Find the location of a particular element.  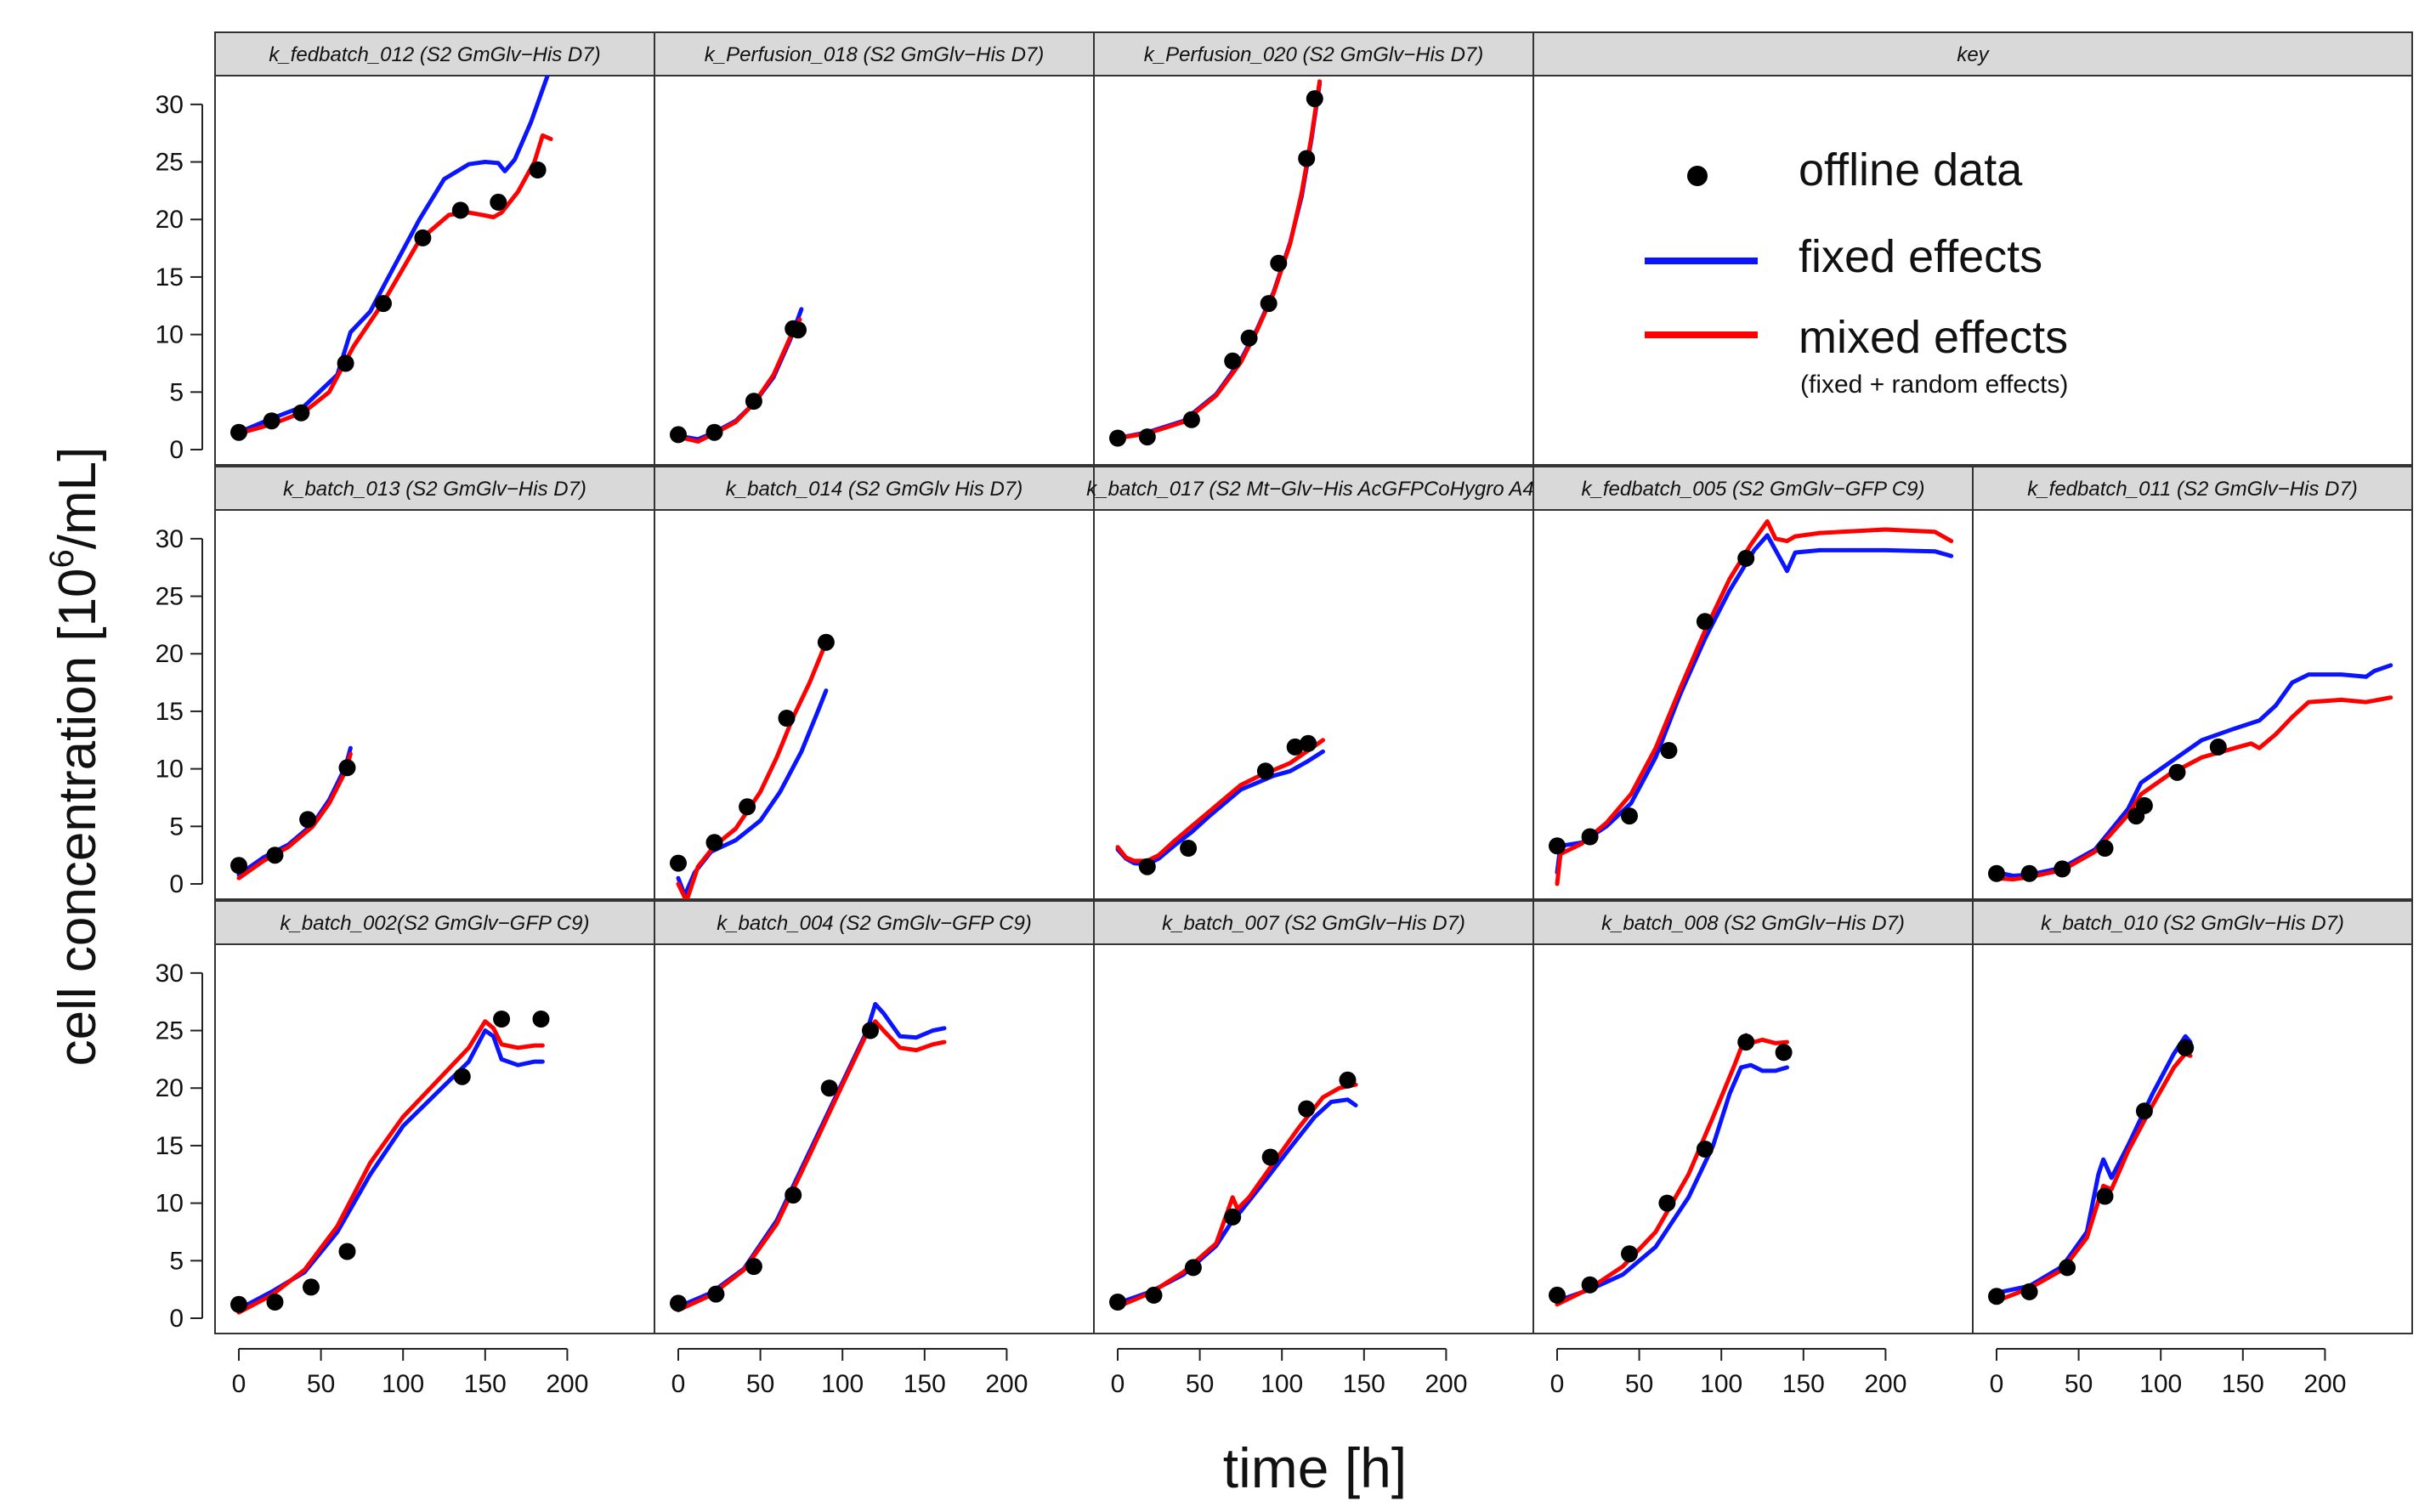

key-mixed-label: mixed effects is located at coordinates (1933, 337).